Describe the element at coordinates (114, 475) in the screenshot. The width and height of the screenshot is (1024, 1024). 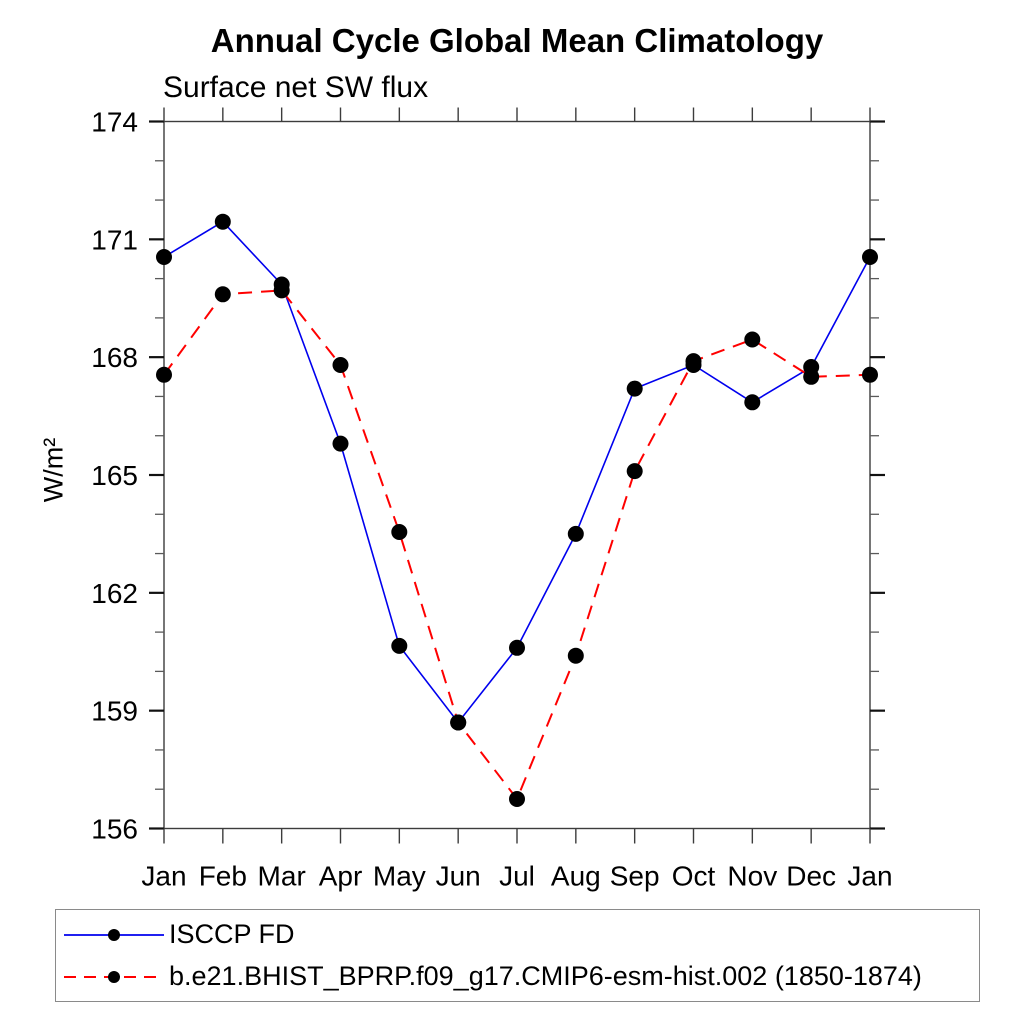
I see `y-tick-label: 165` at that location.